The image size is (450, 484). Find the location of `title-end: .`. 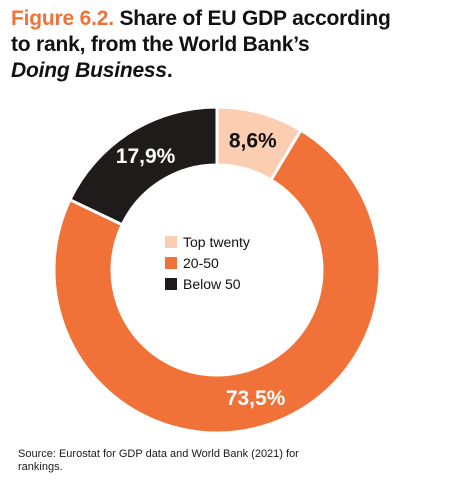

title-end: . is located at coordinates (169, 70).